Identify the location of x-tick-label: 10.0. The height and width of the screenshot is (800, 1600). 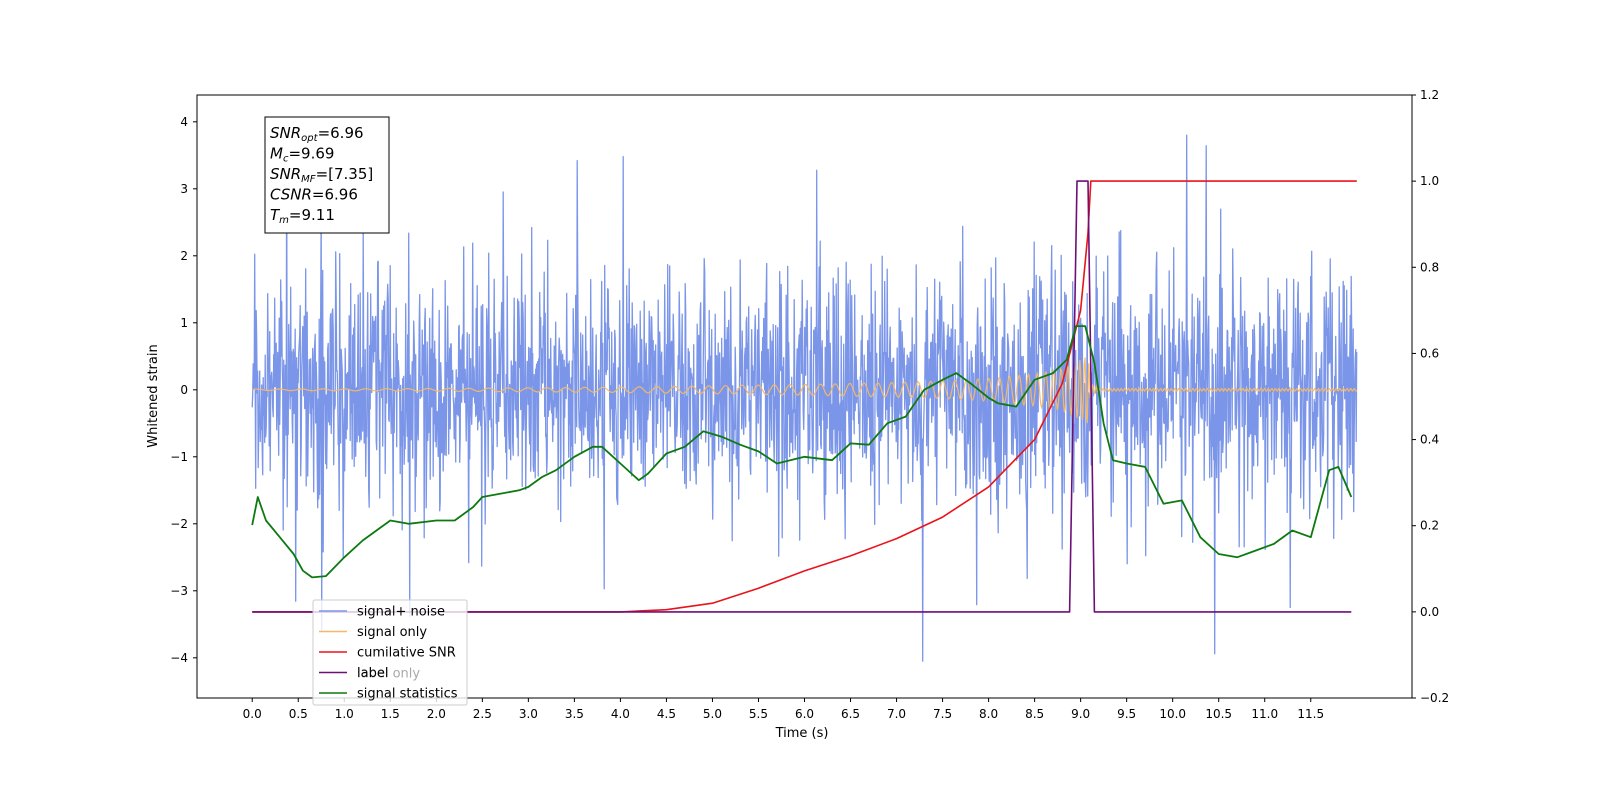
(1172, 714).